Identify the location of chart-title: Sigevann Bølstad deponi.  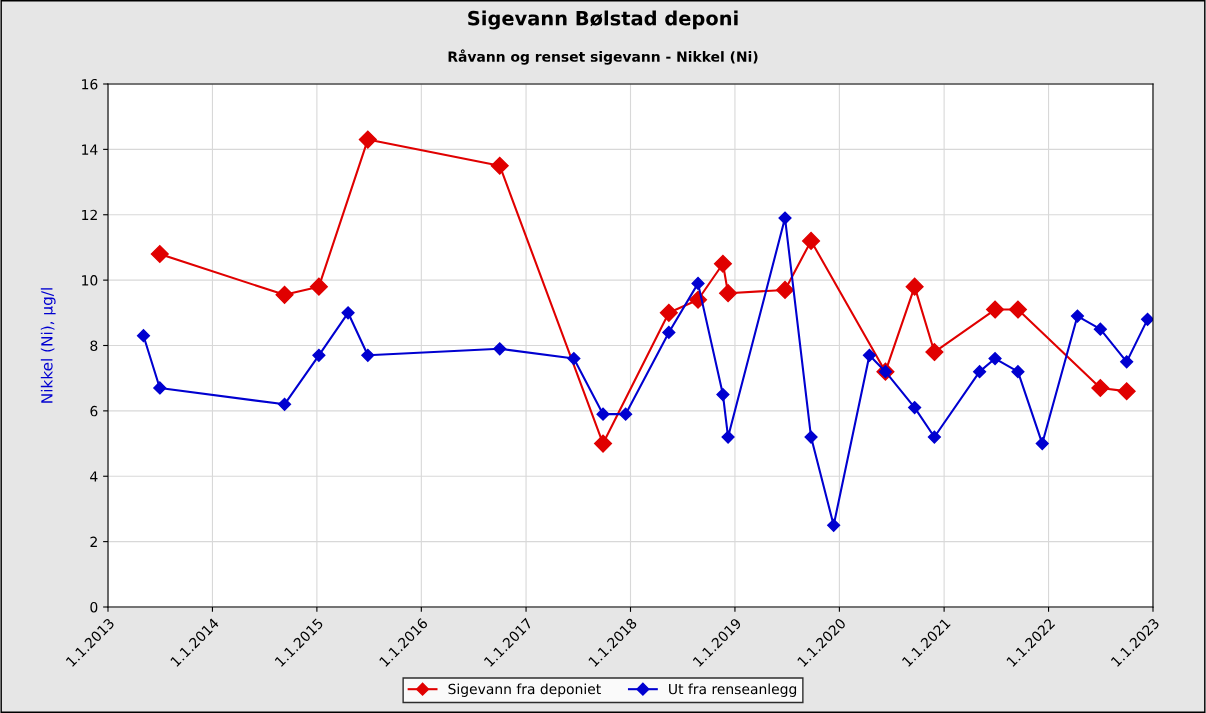
(603, 20).